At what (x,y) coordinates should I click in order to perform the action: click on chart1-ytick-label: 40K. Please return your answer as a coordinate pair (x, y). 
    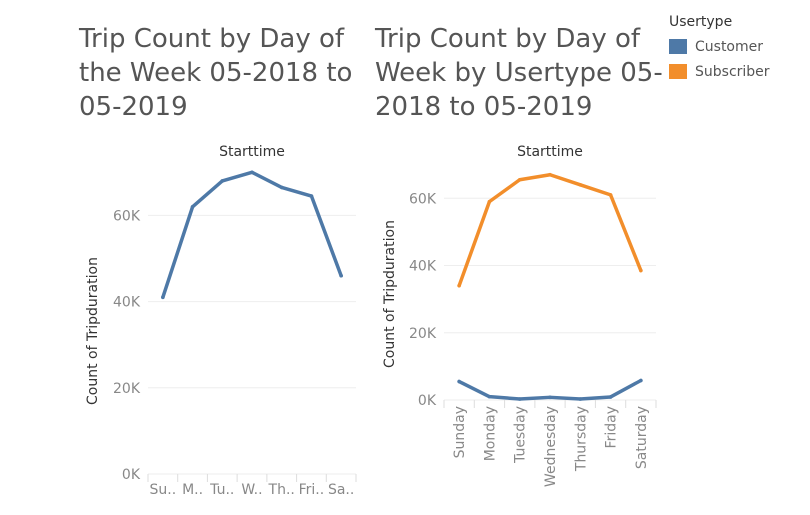
    Looking at the image, I should click on (127, 303).